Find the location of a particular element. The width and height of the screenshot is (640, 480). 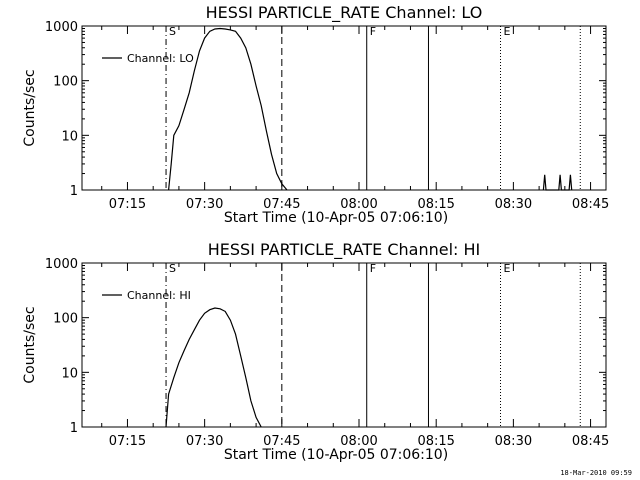

legend-label: Channel: LO is located at coordinates (160, 58).